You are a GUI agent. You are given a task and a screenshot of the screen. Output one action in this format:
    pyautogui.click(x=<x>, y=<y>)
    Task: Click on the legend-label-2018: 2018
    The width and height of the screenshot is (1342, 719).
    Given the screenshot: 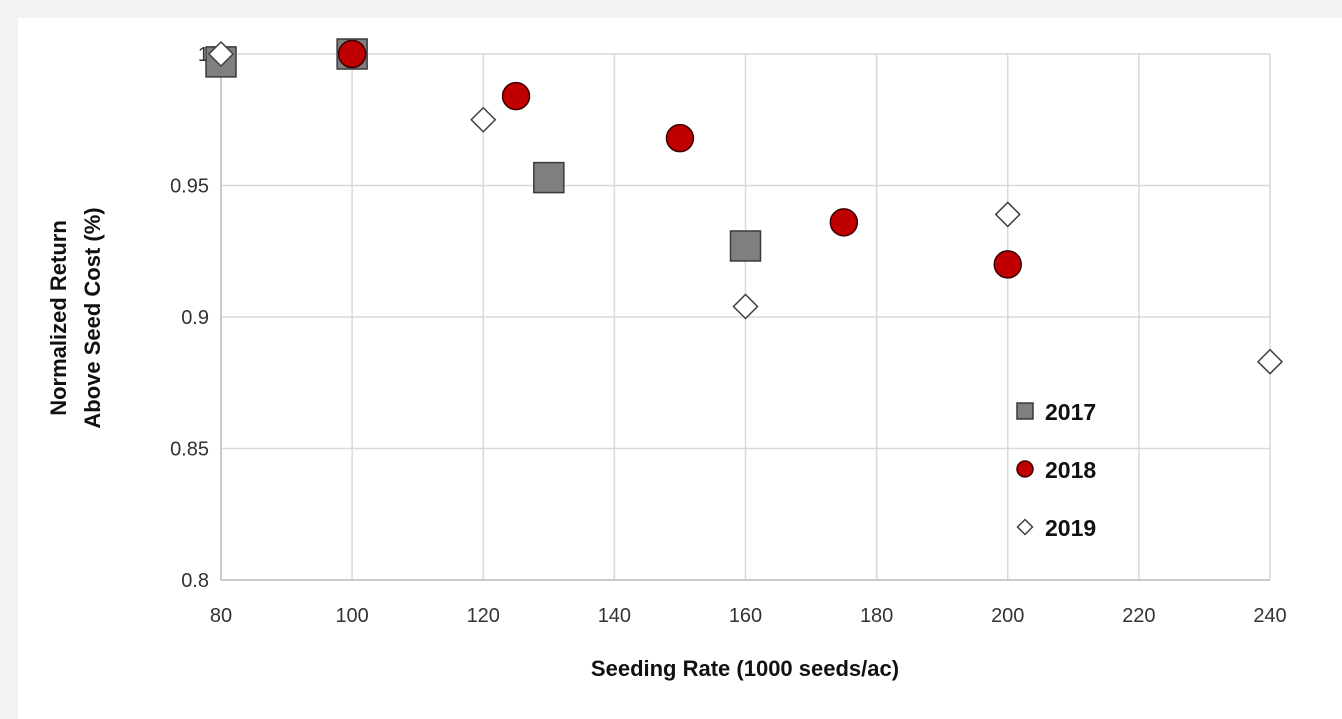 What is the action you would take?
    pyautogui.click(x=1070, y=470)
    